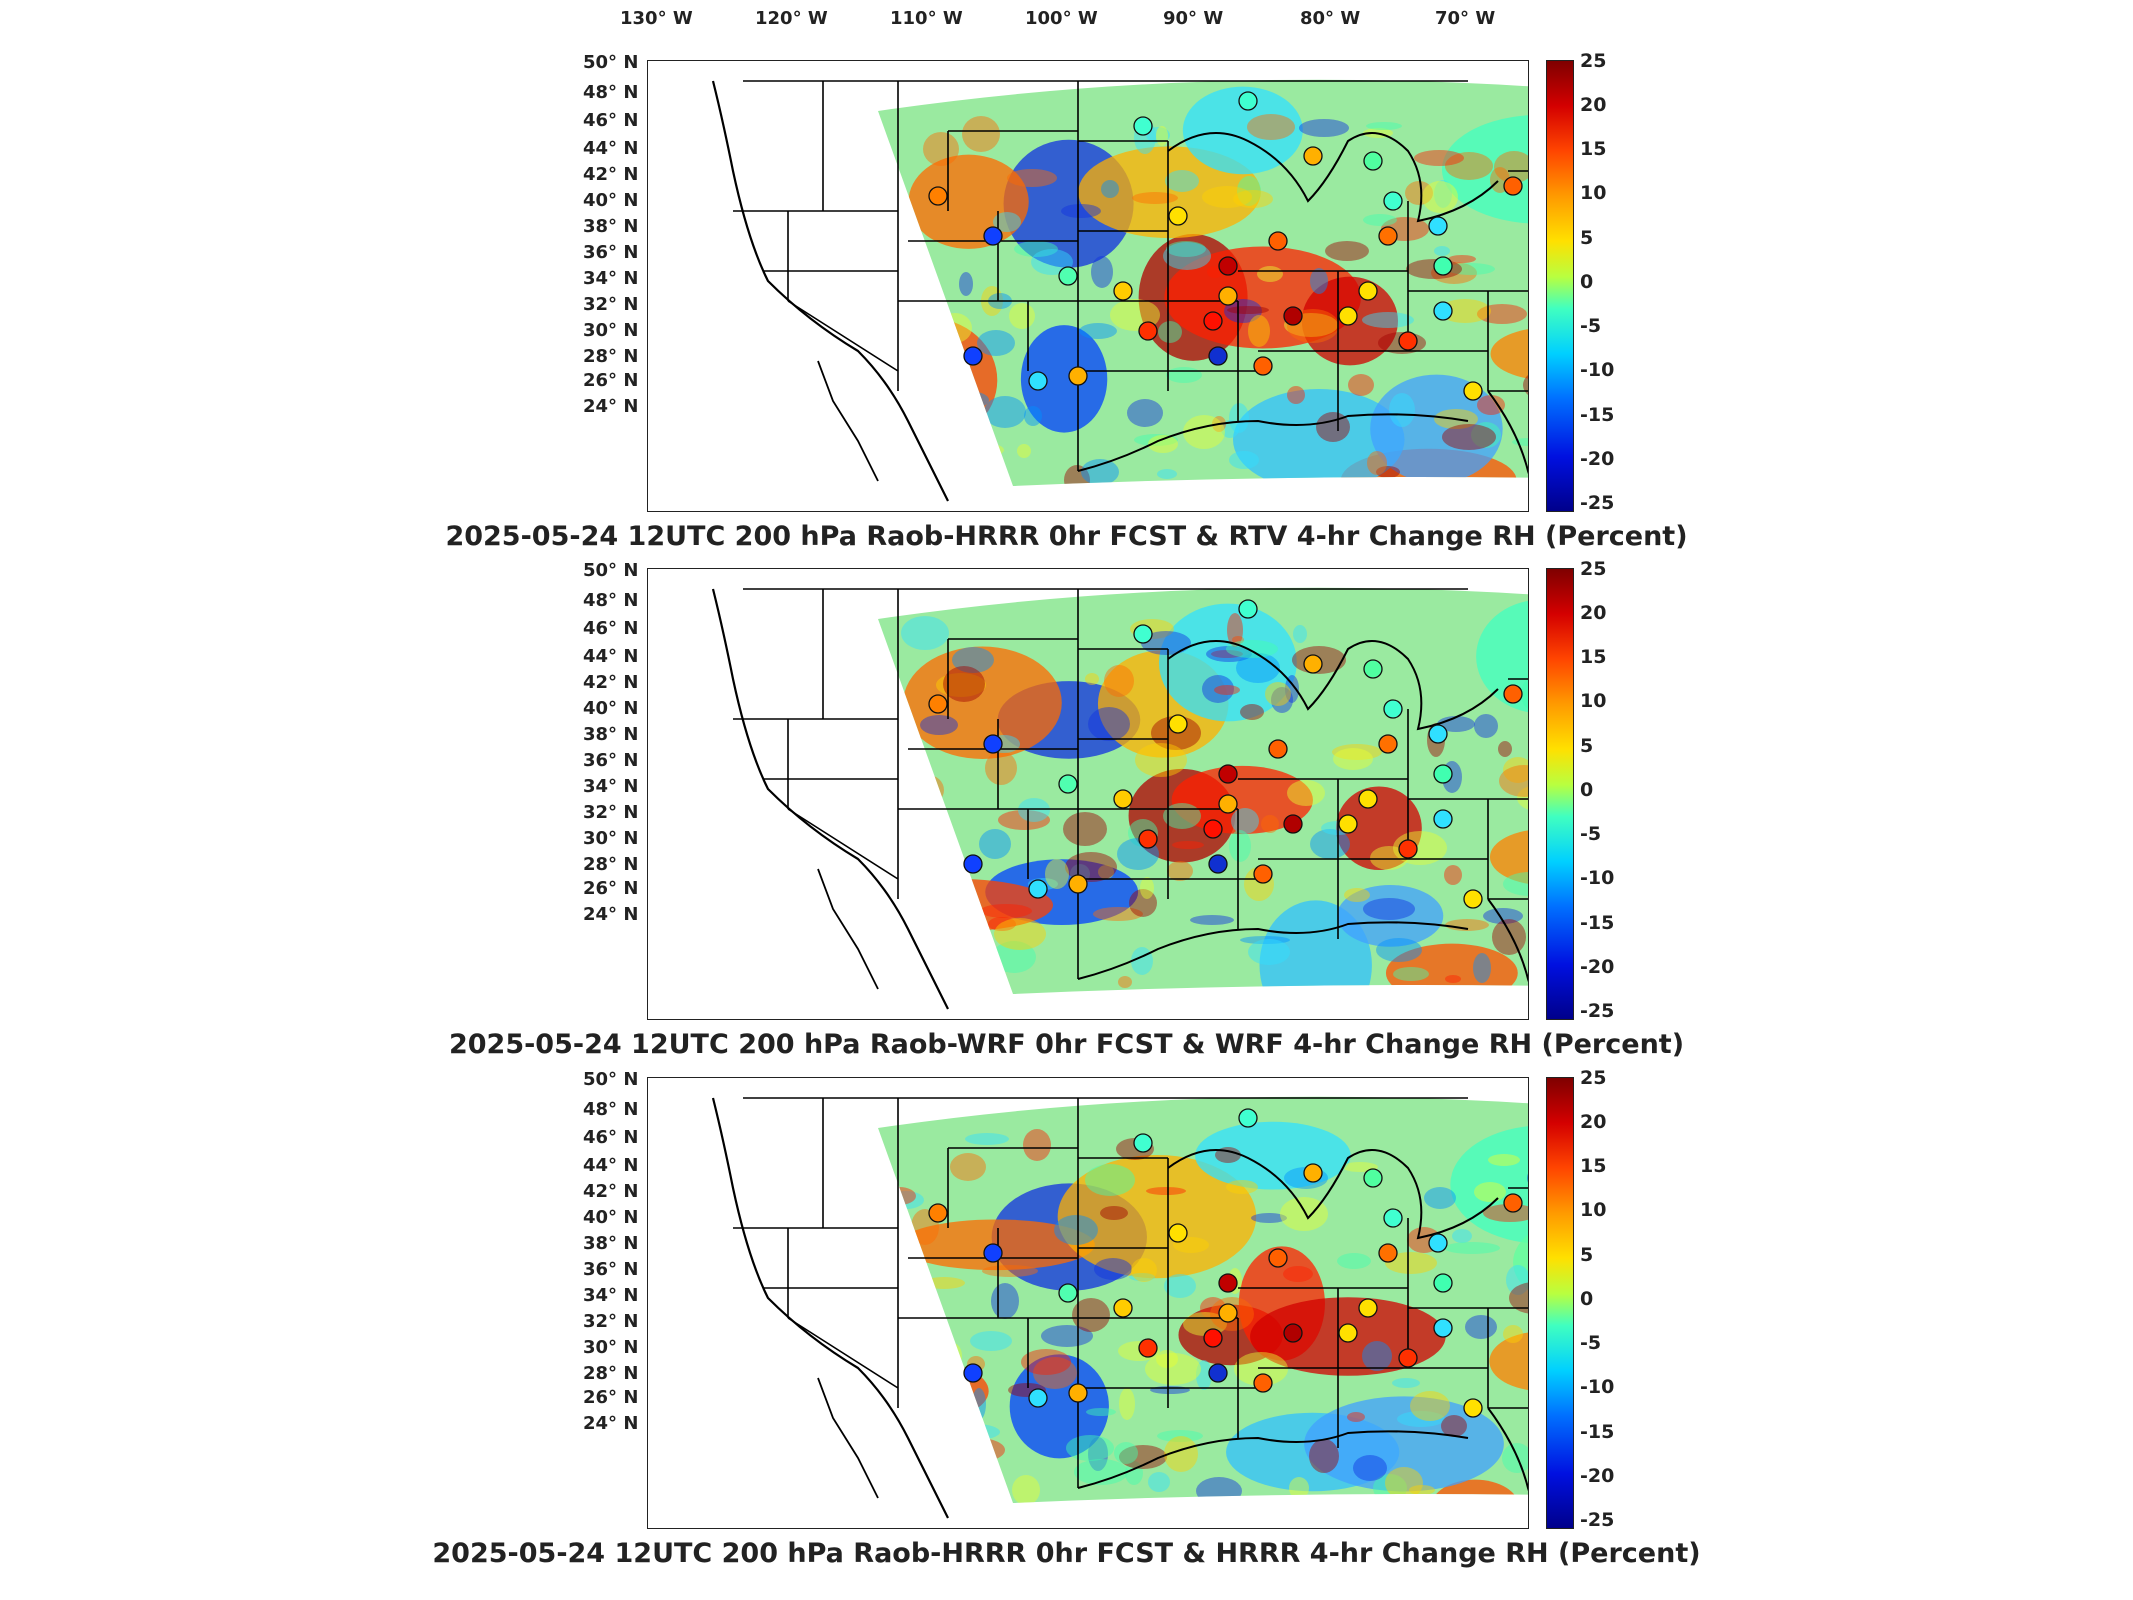  What do you see at coordinates (1061, 18) in the screenshot?
I see `lon-tick: 100° W` at bounding box center [1061, 18].